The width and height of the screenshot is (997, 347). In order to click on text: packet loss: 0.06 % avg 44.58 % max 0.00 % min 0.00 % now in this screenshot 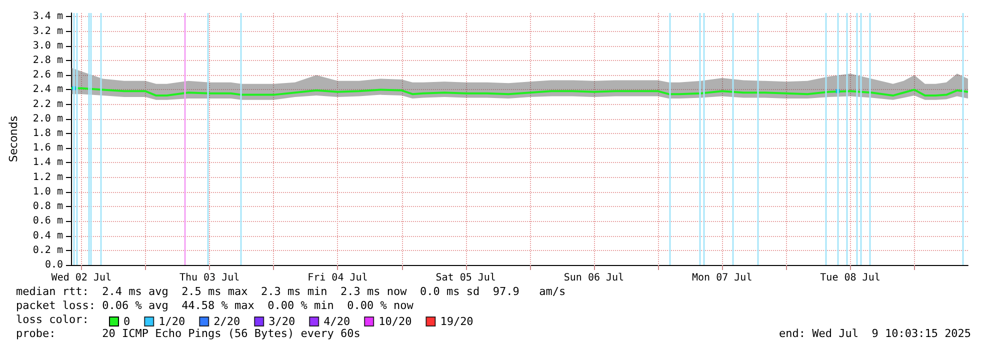, I will do `click(215, 305)`.